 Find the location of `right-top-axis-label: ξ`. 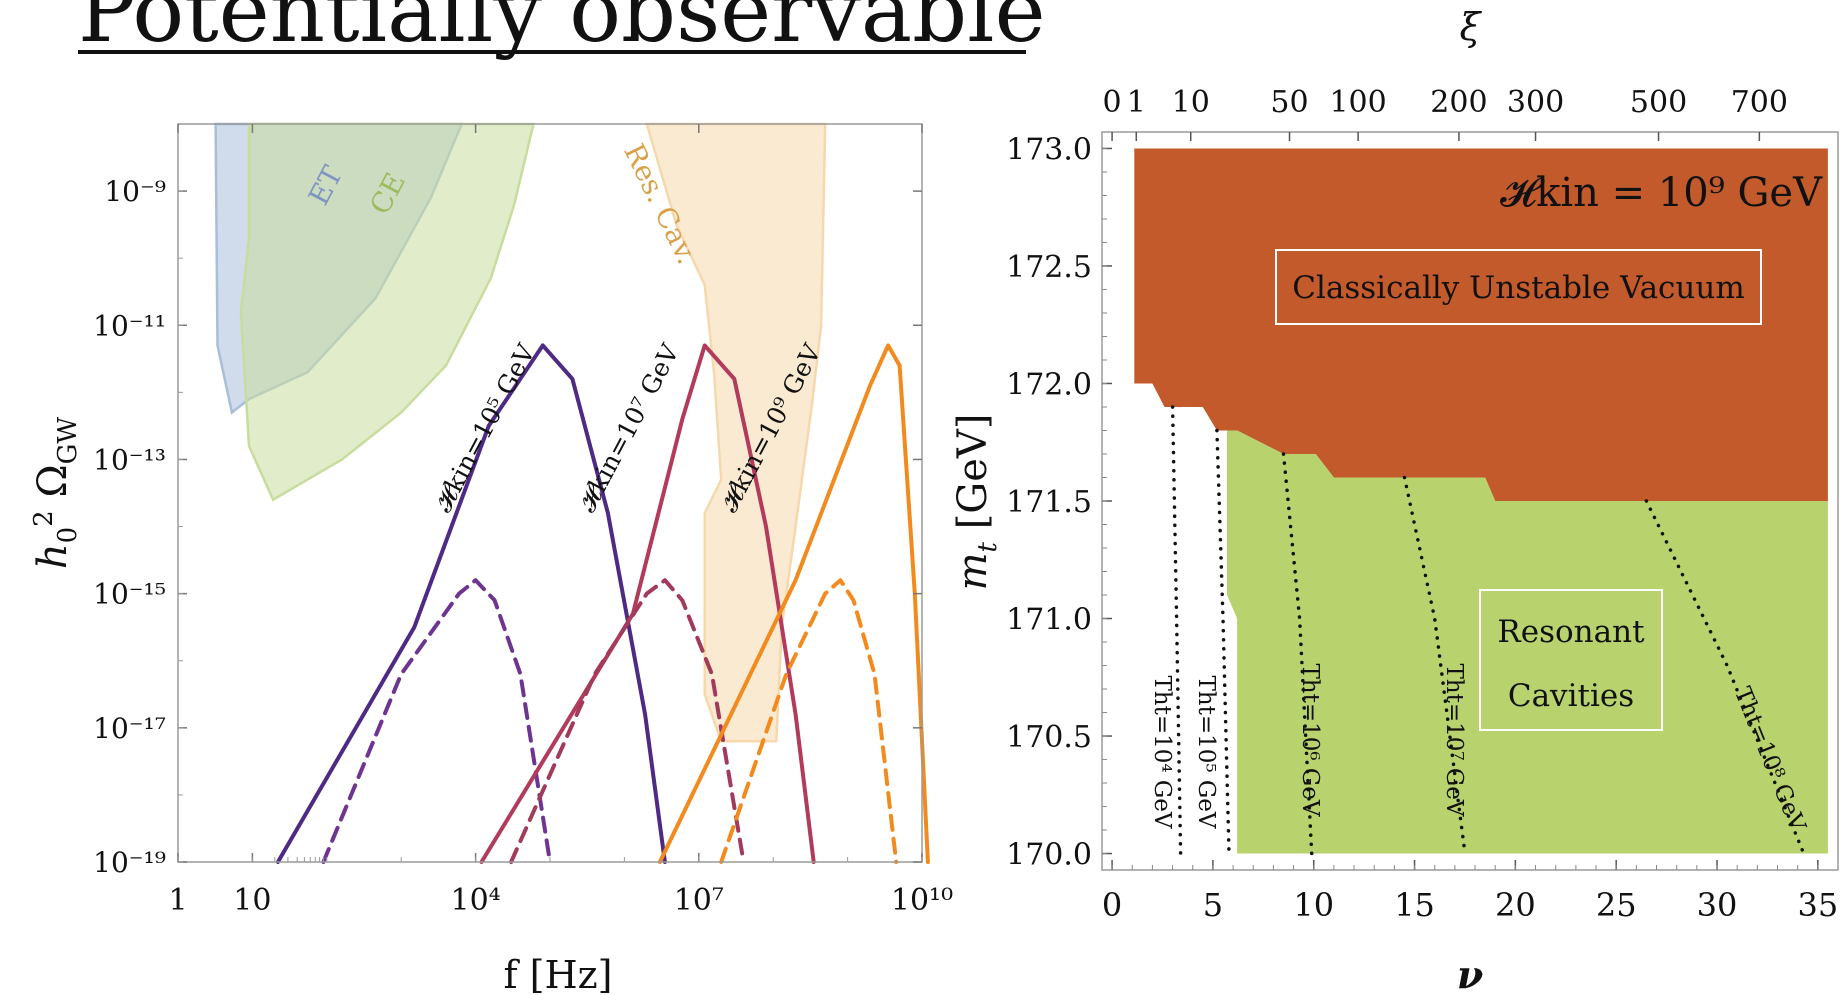

right-top-axis-label: ξ is located at coordinates (1471, 27).